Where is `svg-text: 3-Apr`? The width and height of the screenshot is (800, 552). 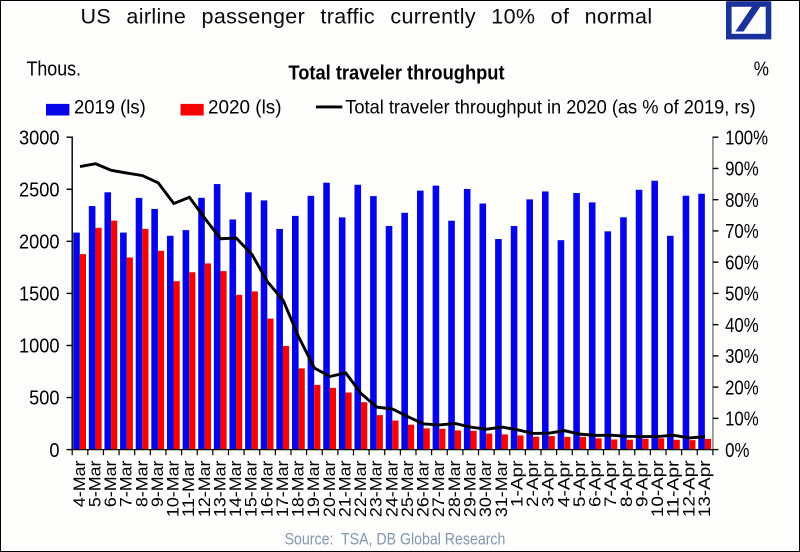 svg-text: 3-Apr is located at coordinates (549, 483).